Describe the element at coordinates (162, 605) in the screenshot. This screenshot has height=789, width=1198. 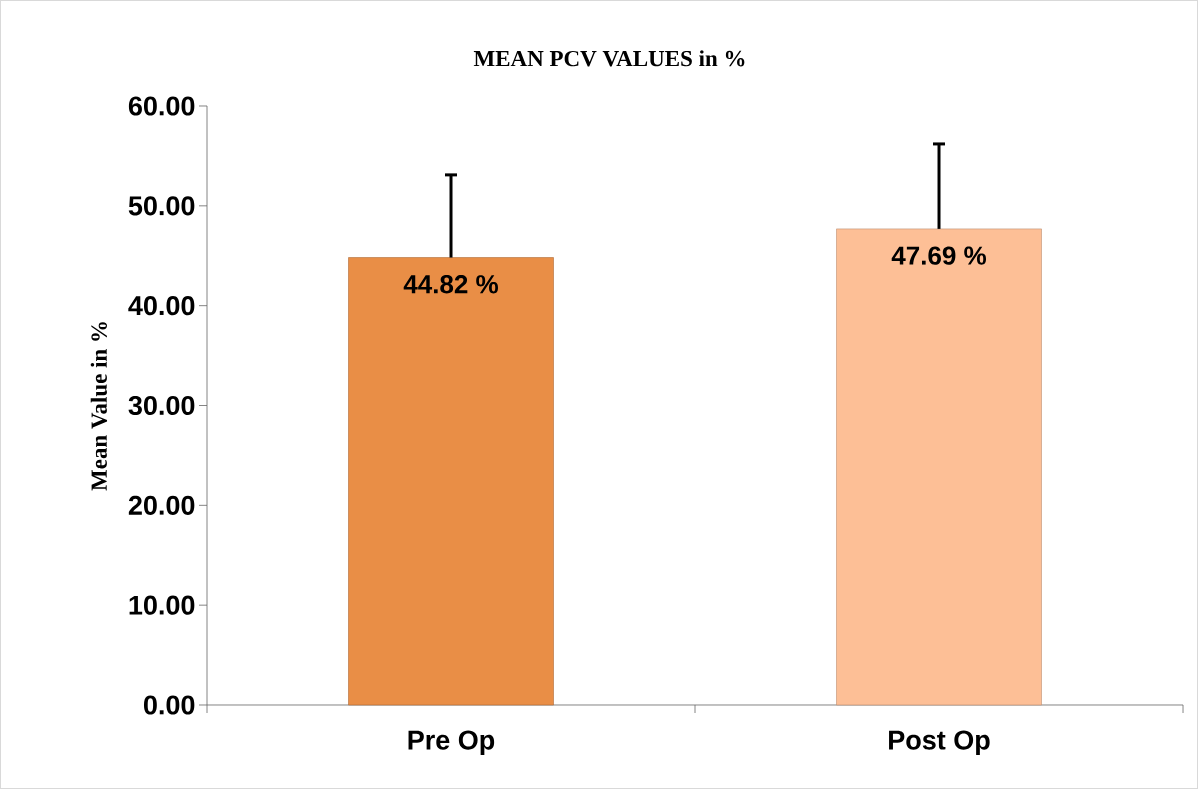
I see `y-tick-label: 10.00` at that location.